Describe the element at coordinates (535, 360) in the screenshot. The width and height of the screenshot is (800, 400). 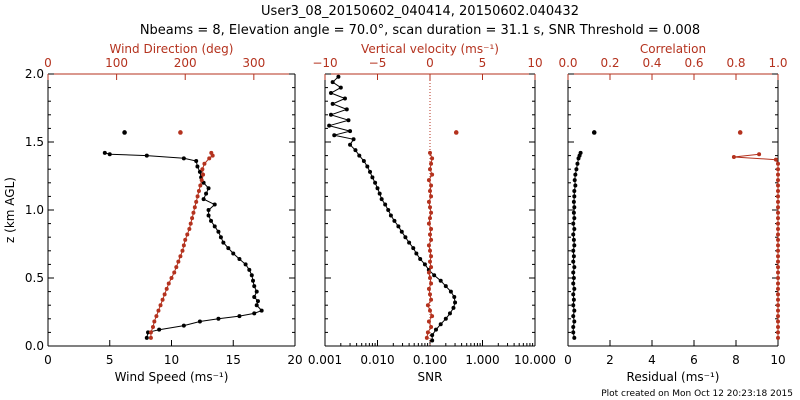
I see `x-tick-label: 10.000` at that location.